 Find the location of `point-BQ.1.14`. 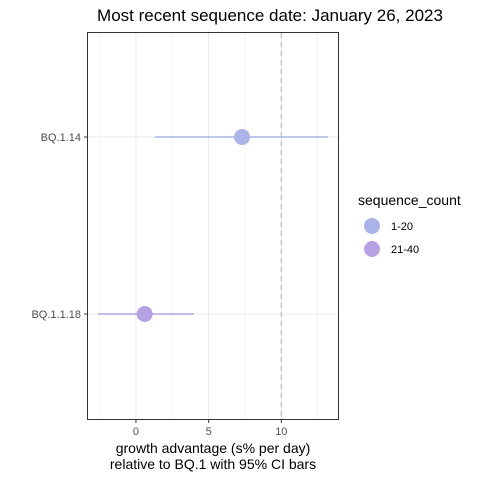

point-BQ.1.14 is located at coordinates (242, 137).